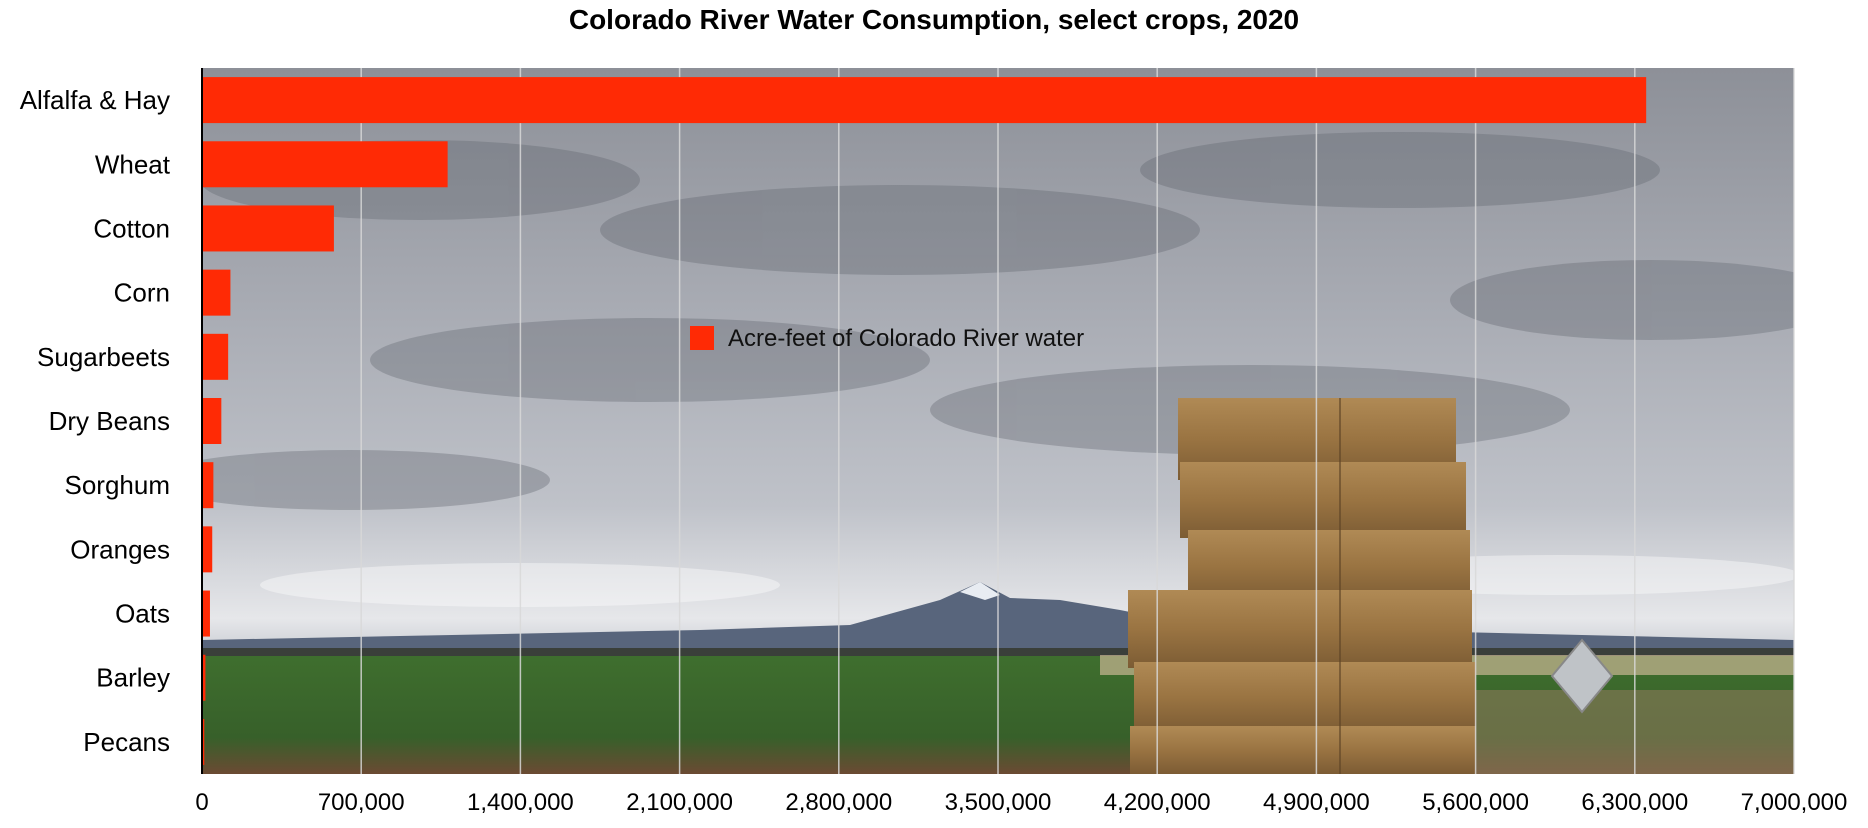 This screenshot has height=828, width=1868. Describe the element at coordinates (906, 338) in the screenshot. I see `legend-label: Acre-feet of Colorado River water` at that location.